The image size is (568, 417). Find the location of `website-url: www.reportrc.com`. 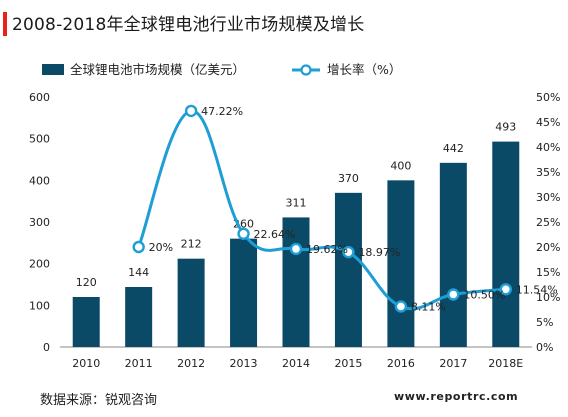

website-url: www.reportrc.com is located at coordinates (456, 396).